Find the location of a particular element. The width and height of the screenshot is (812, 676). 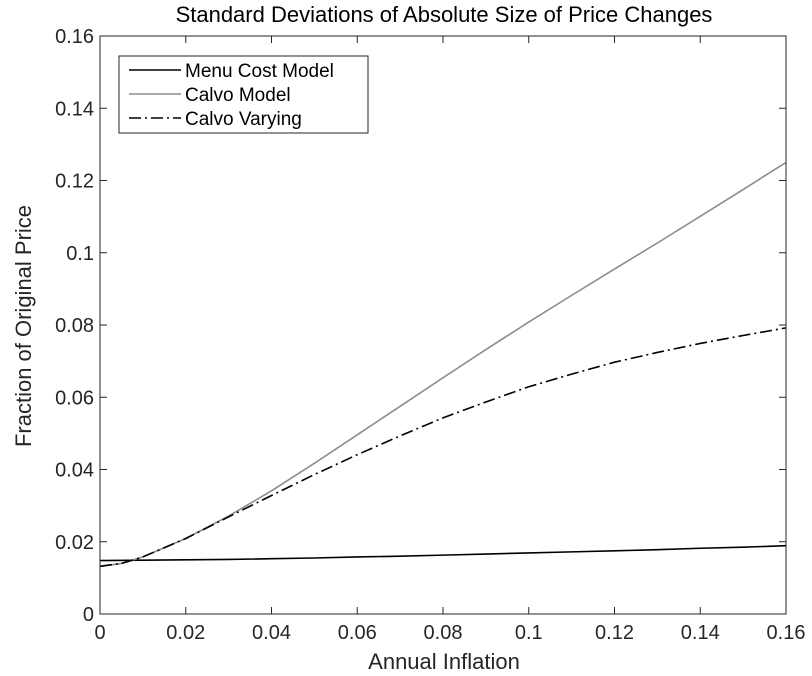

legend-label-1: Menu Cost Model is located at coordinates (259, 71).